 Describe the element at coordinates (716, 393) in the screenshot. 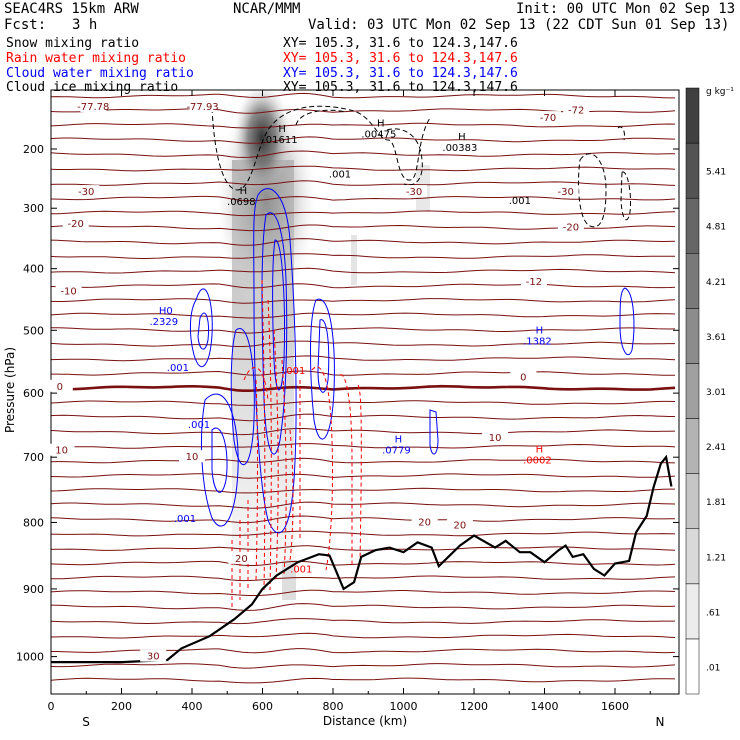

I see `colorbar-level-label: 3.01` at that location.